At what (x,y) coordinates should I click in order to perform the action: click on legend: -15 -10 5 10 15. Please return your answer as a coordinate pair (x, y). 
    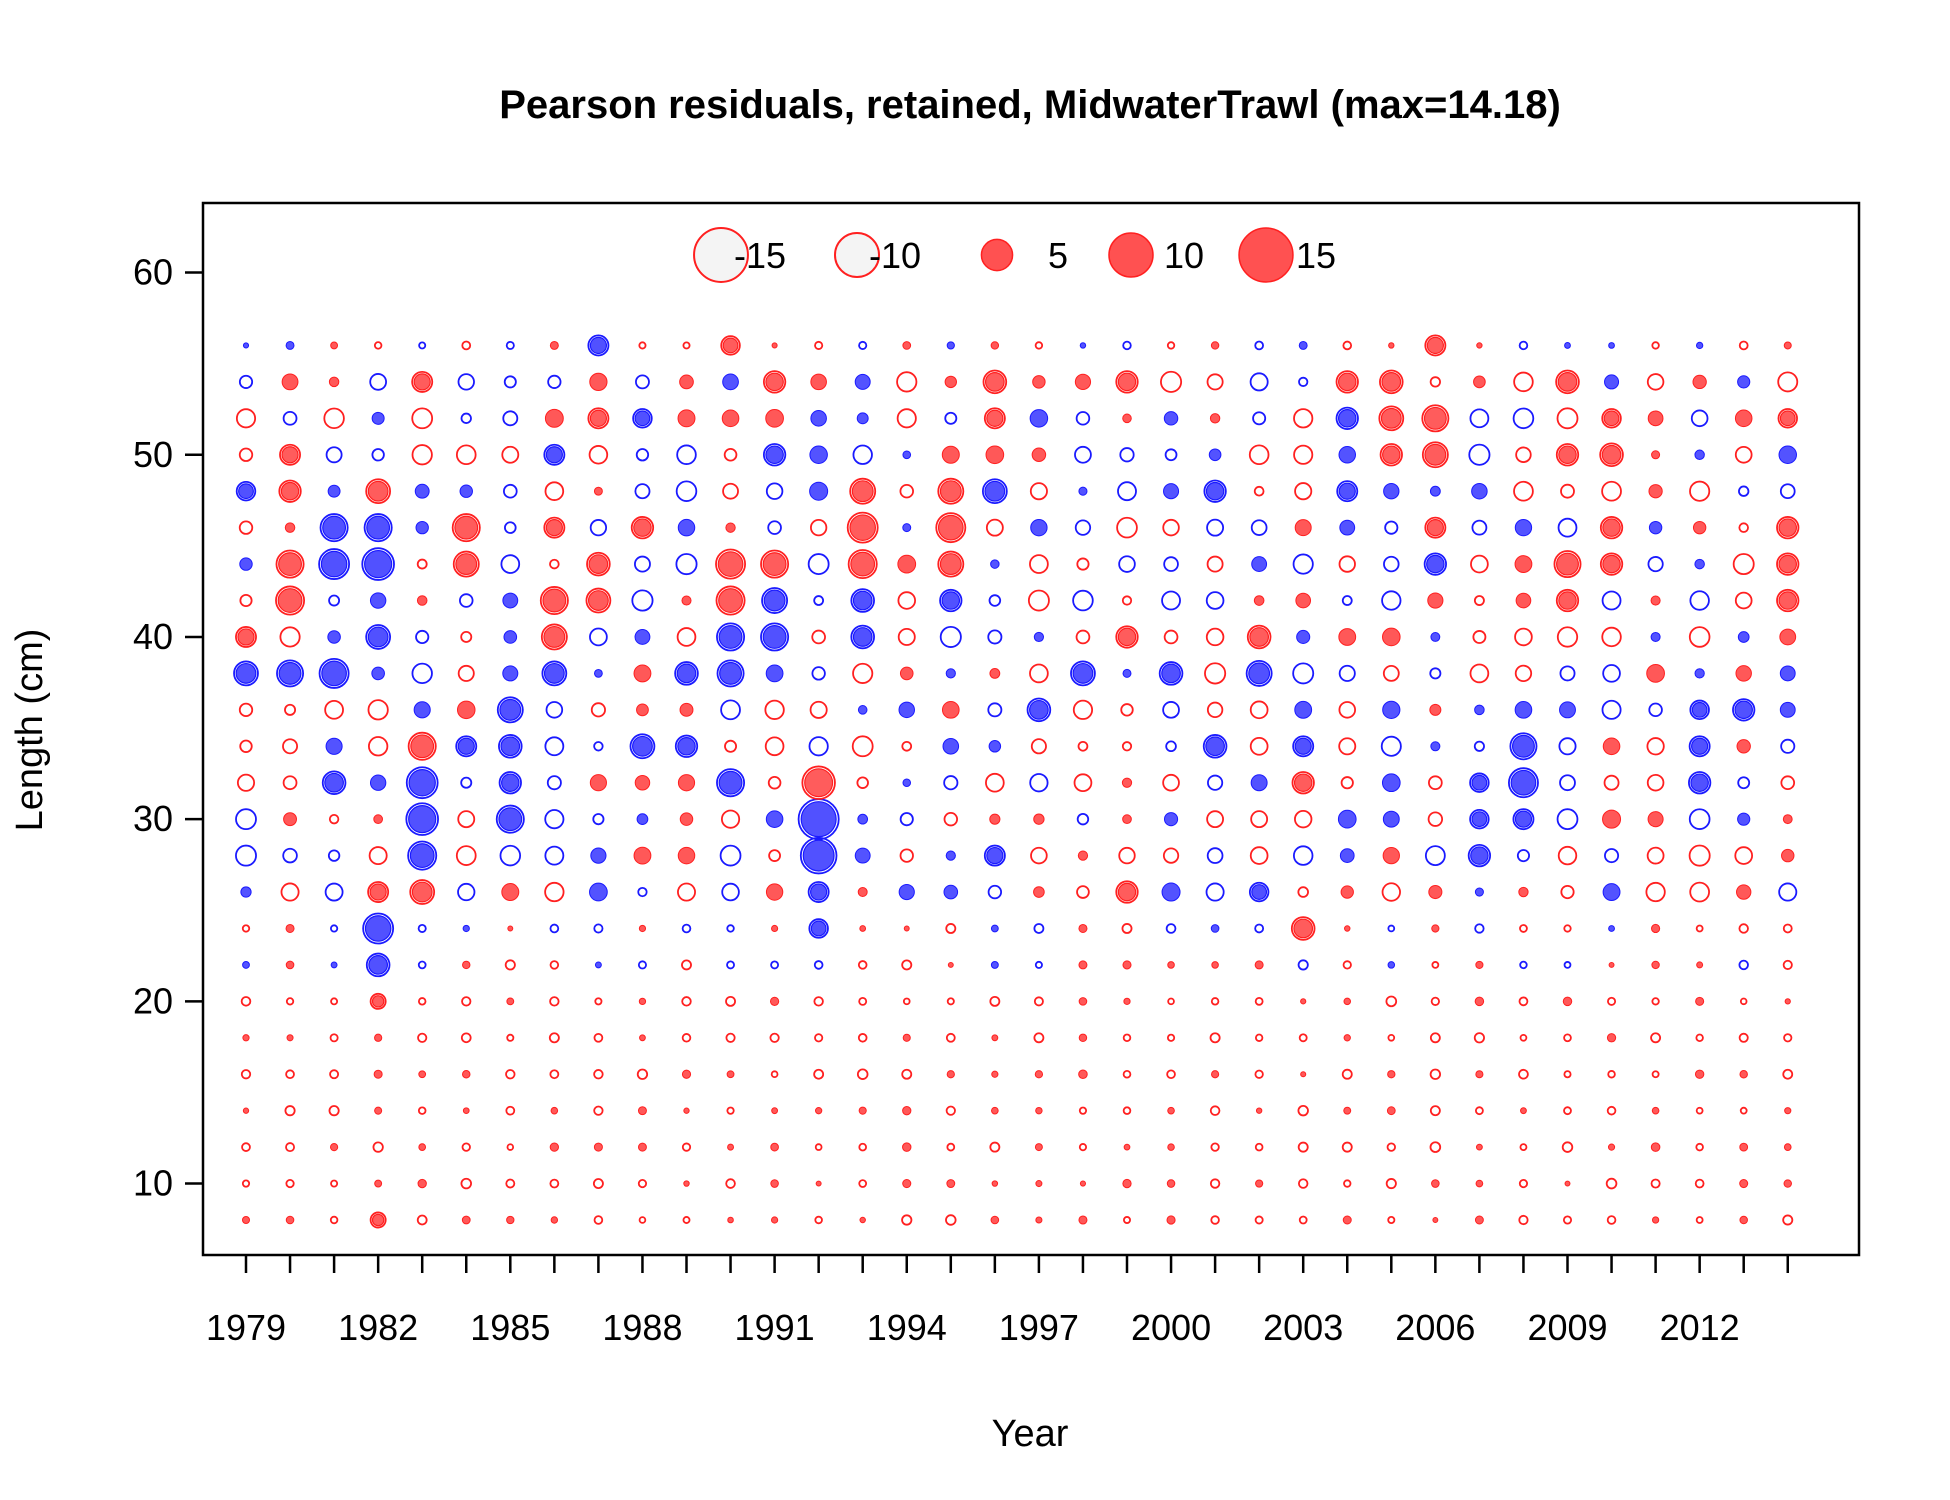
    Looking at the image, I should click on (1014, 255).